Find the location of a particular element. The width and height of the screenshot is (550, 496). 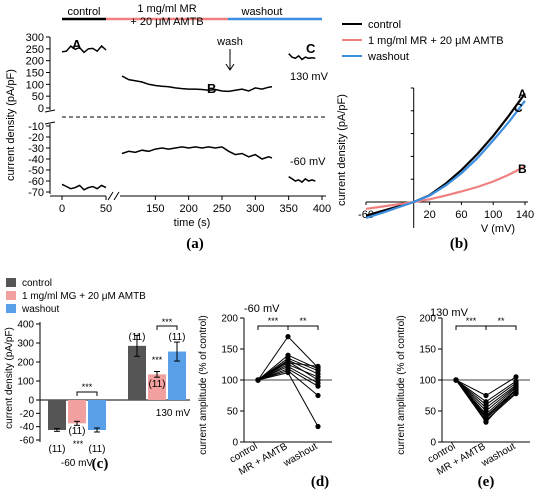

b-legend: control 1 mg/ml MR + 20 μM AMTB washout is located at coordinates (423, 41).